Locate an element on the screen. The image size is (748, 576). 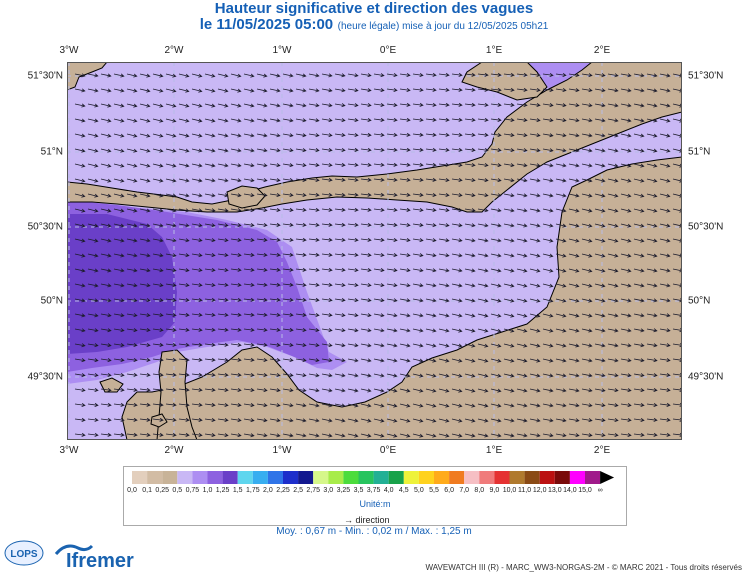
channel-island is located at coordinates (159, 420).